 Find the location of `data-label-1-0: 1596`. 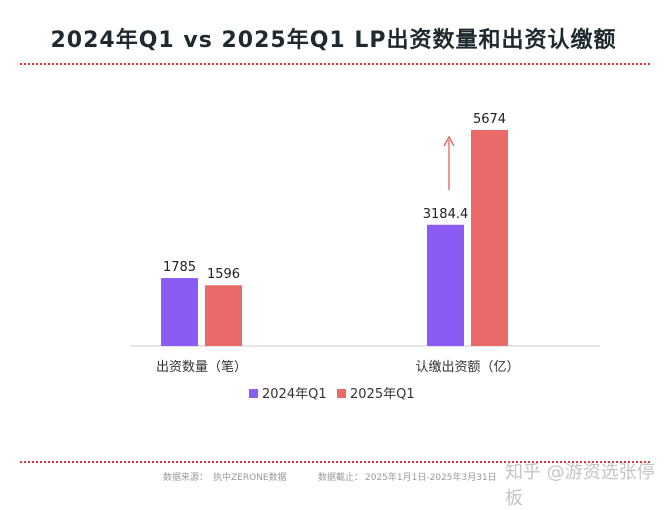

data-label-1-0: 1596 is located at coordinates (223, 274).